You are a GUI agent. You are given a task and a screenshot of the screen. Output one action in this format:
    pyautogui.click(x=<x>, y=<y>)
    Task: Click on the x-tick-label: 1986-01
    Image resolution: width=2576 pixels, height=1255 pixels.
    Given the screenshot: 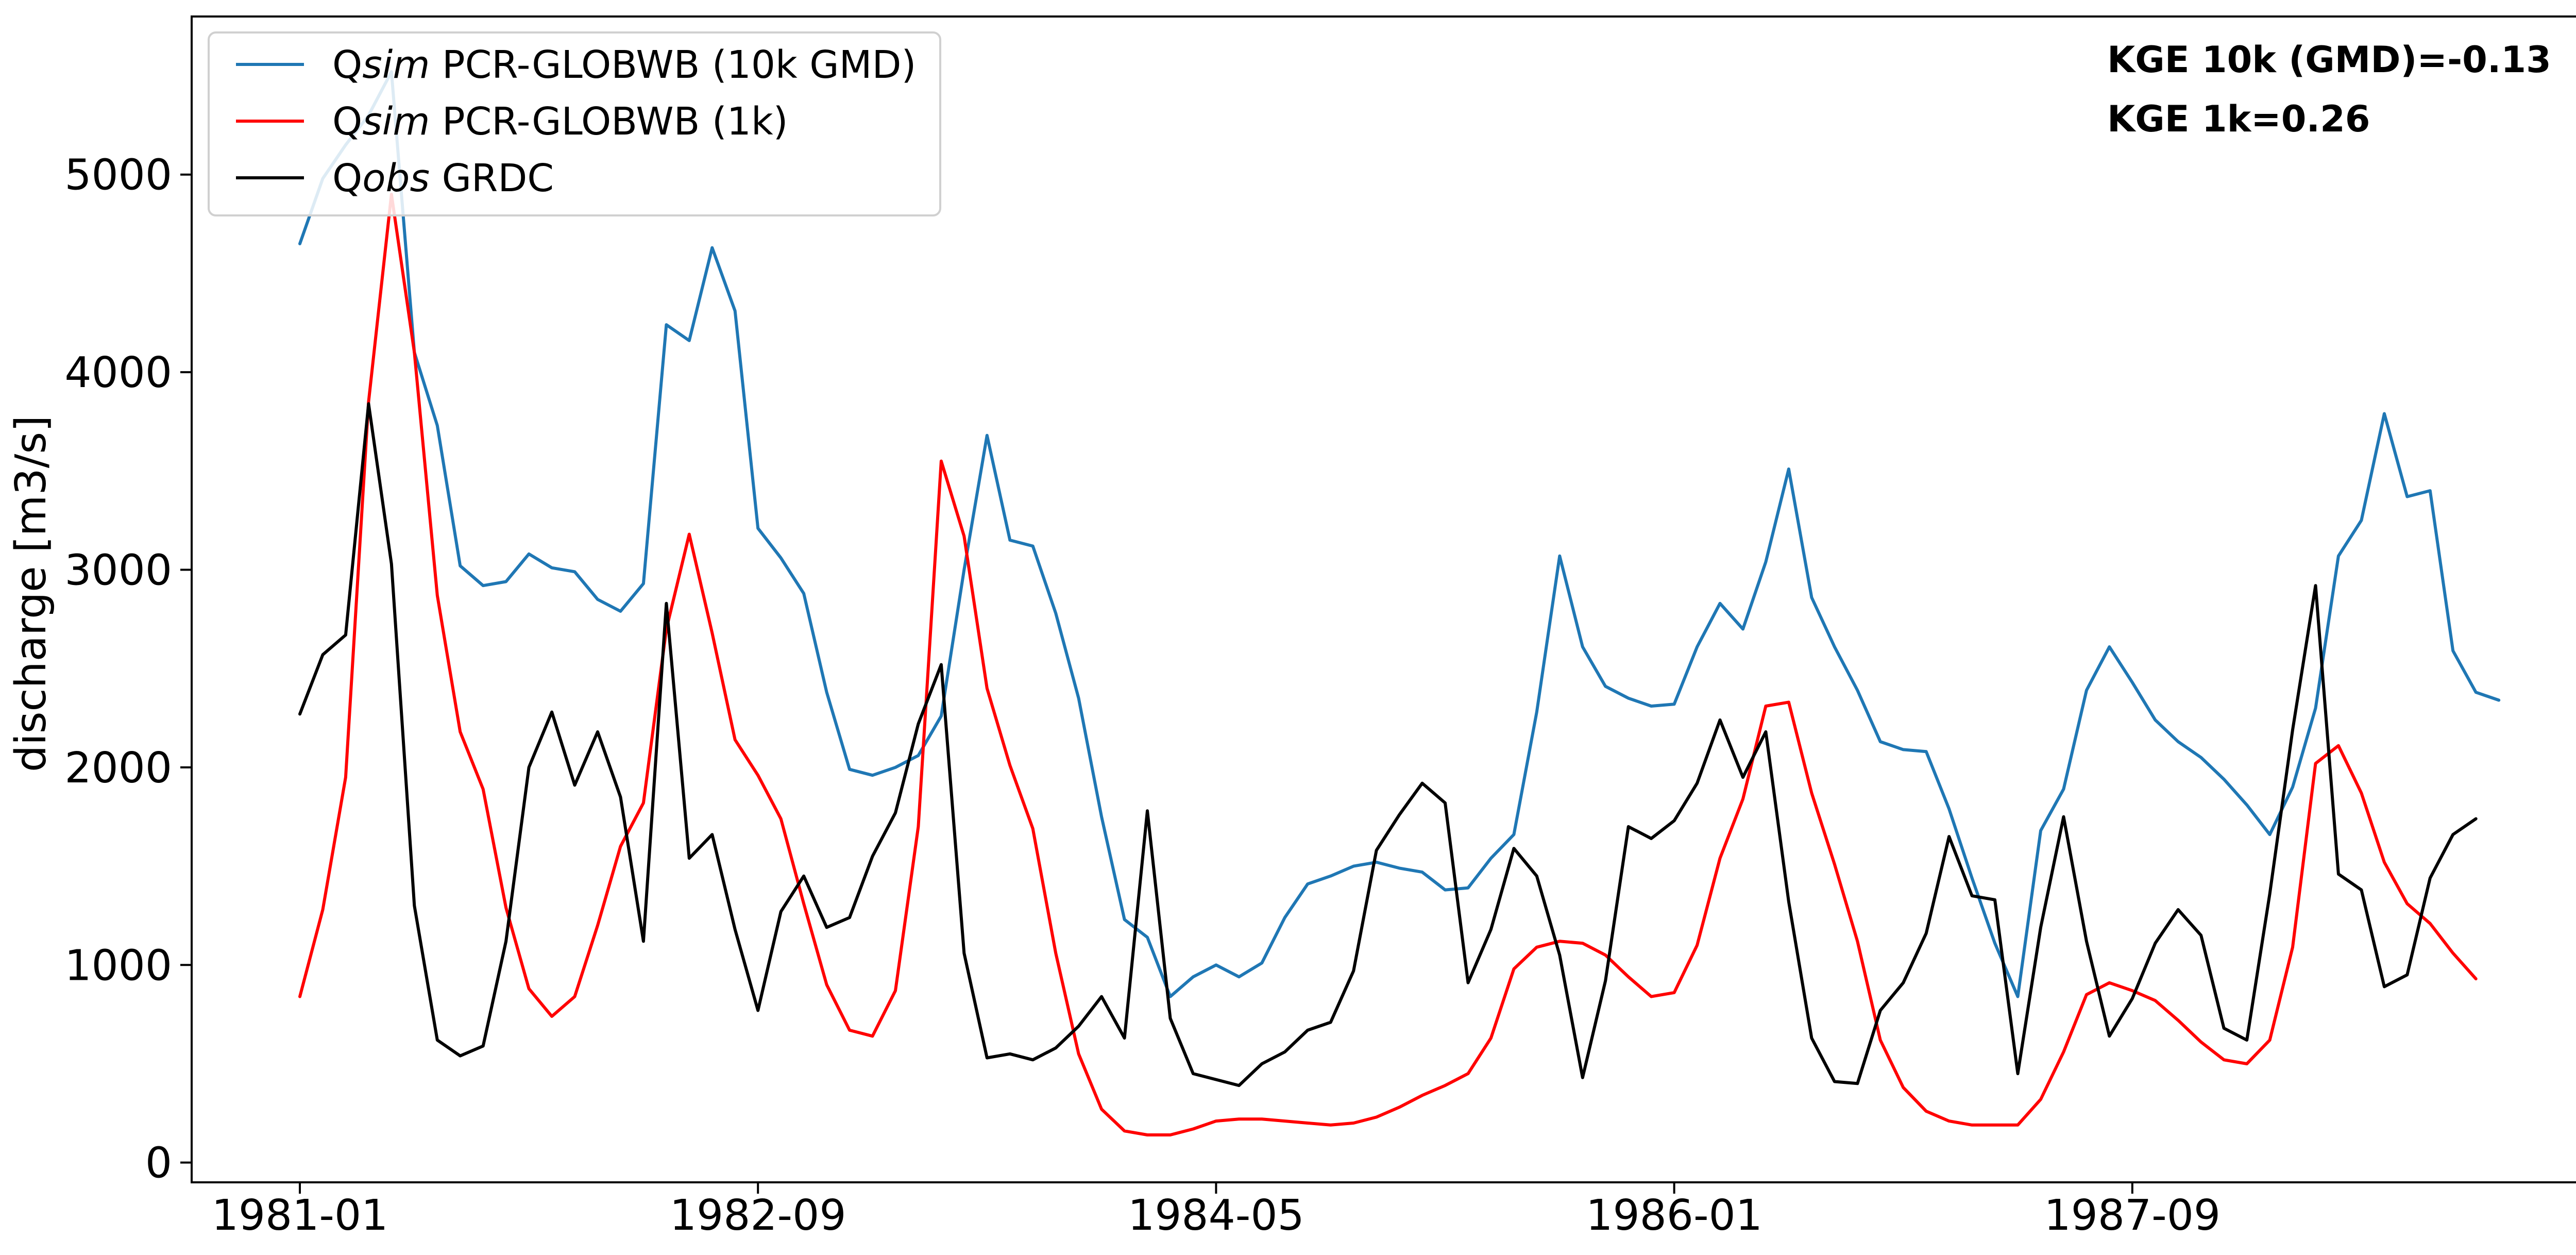 What is the action you would take?
    pyautogui.click(x=1674, y=1216)
    